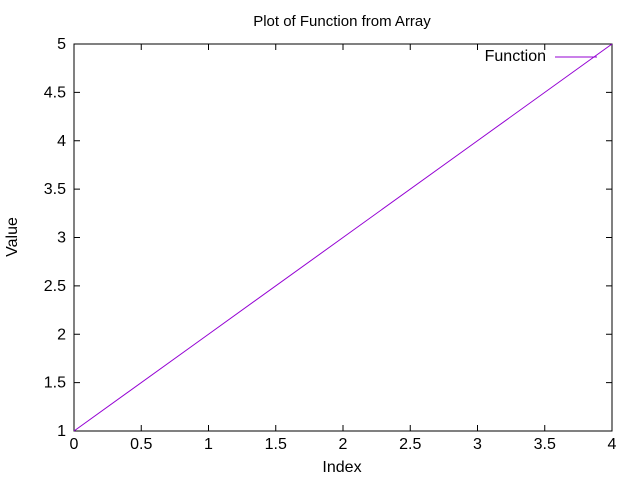 This screenshot has width=640, height=480. Describe the element at coordinates (545, 444) in the screenshot. I see `x-tick-label: 3.5` at that location.